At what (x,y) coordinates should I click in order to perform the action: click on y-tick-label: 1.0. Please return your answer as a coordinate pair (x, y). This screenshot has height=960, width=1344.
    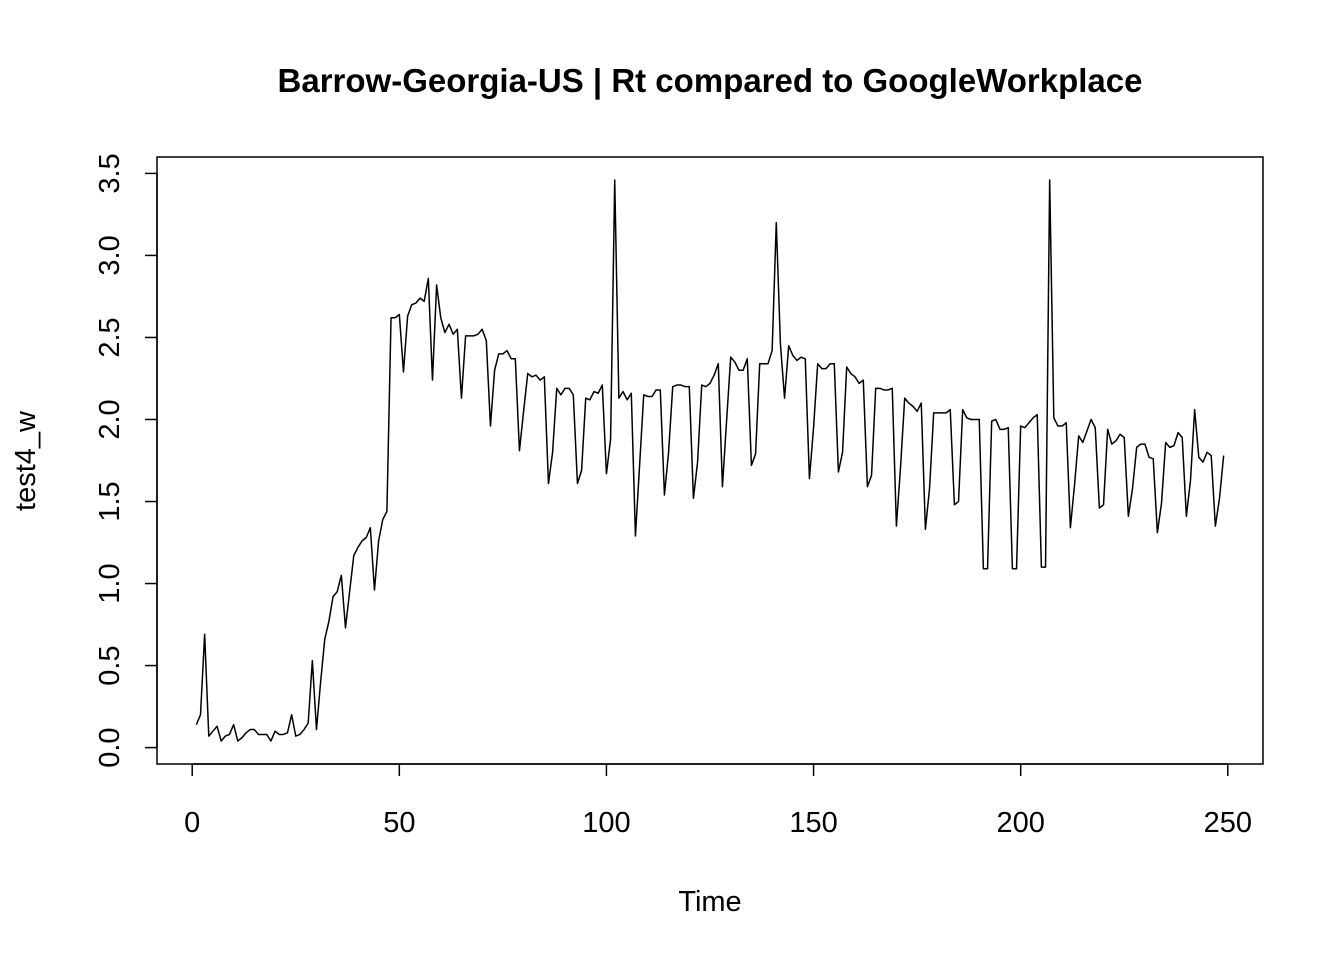
    Looking at the image, I should click on (110, 583).